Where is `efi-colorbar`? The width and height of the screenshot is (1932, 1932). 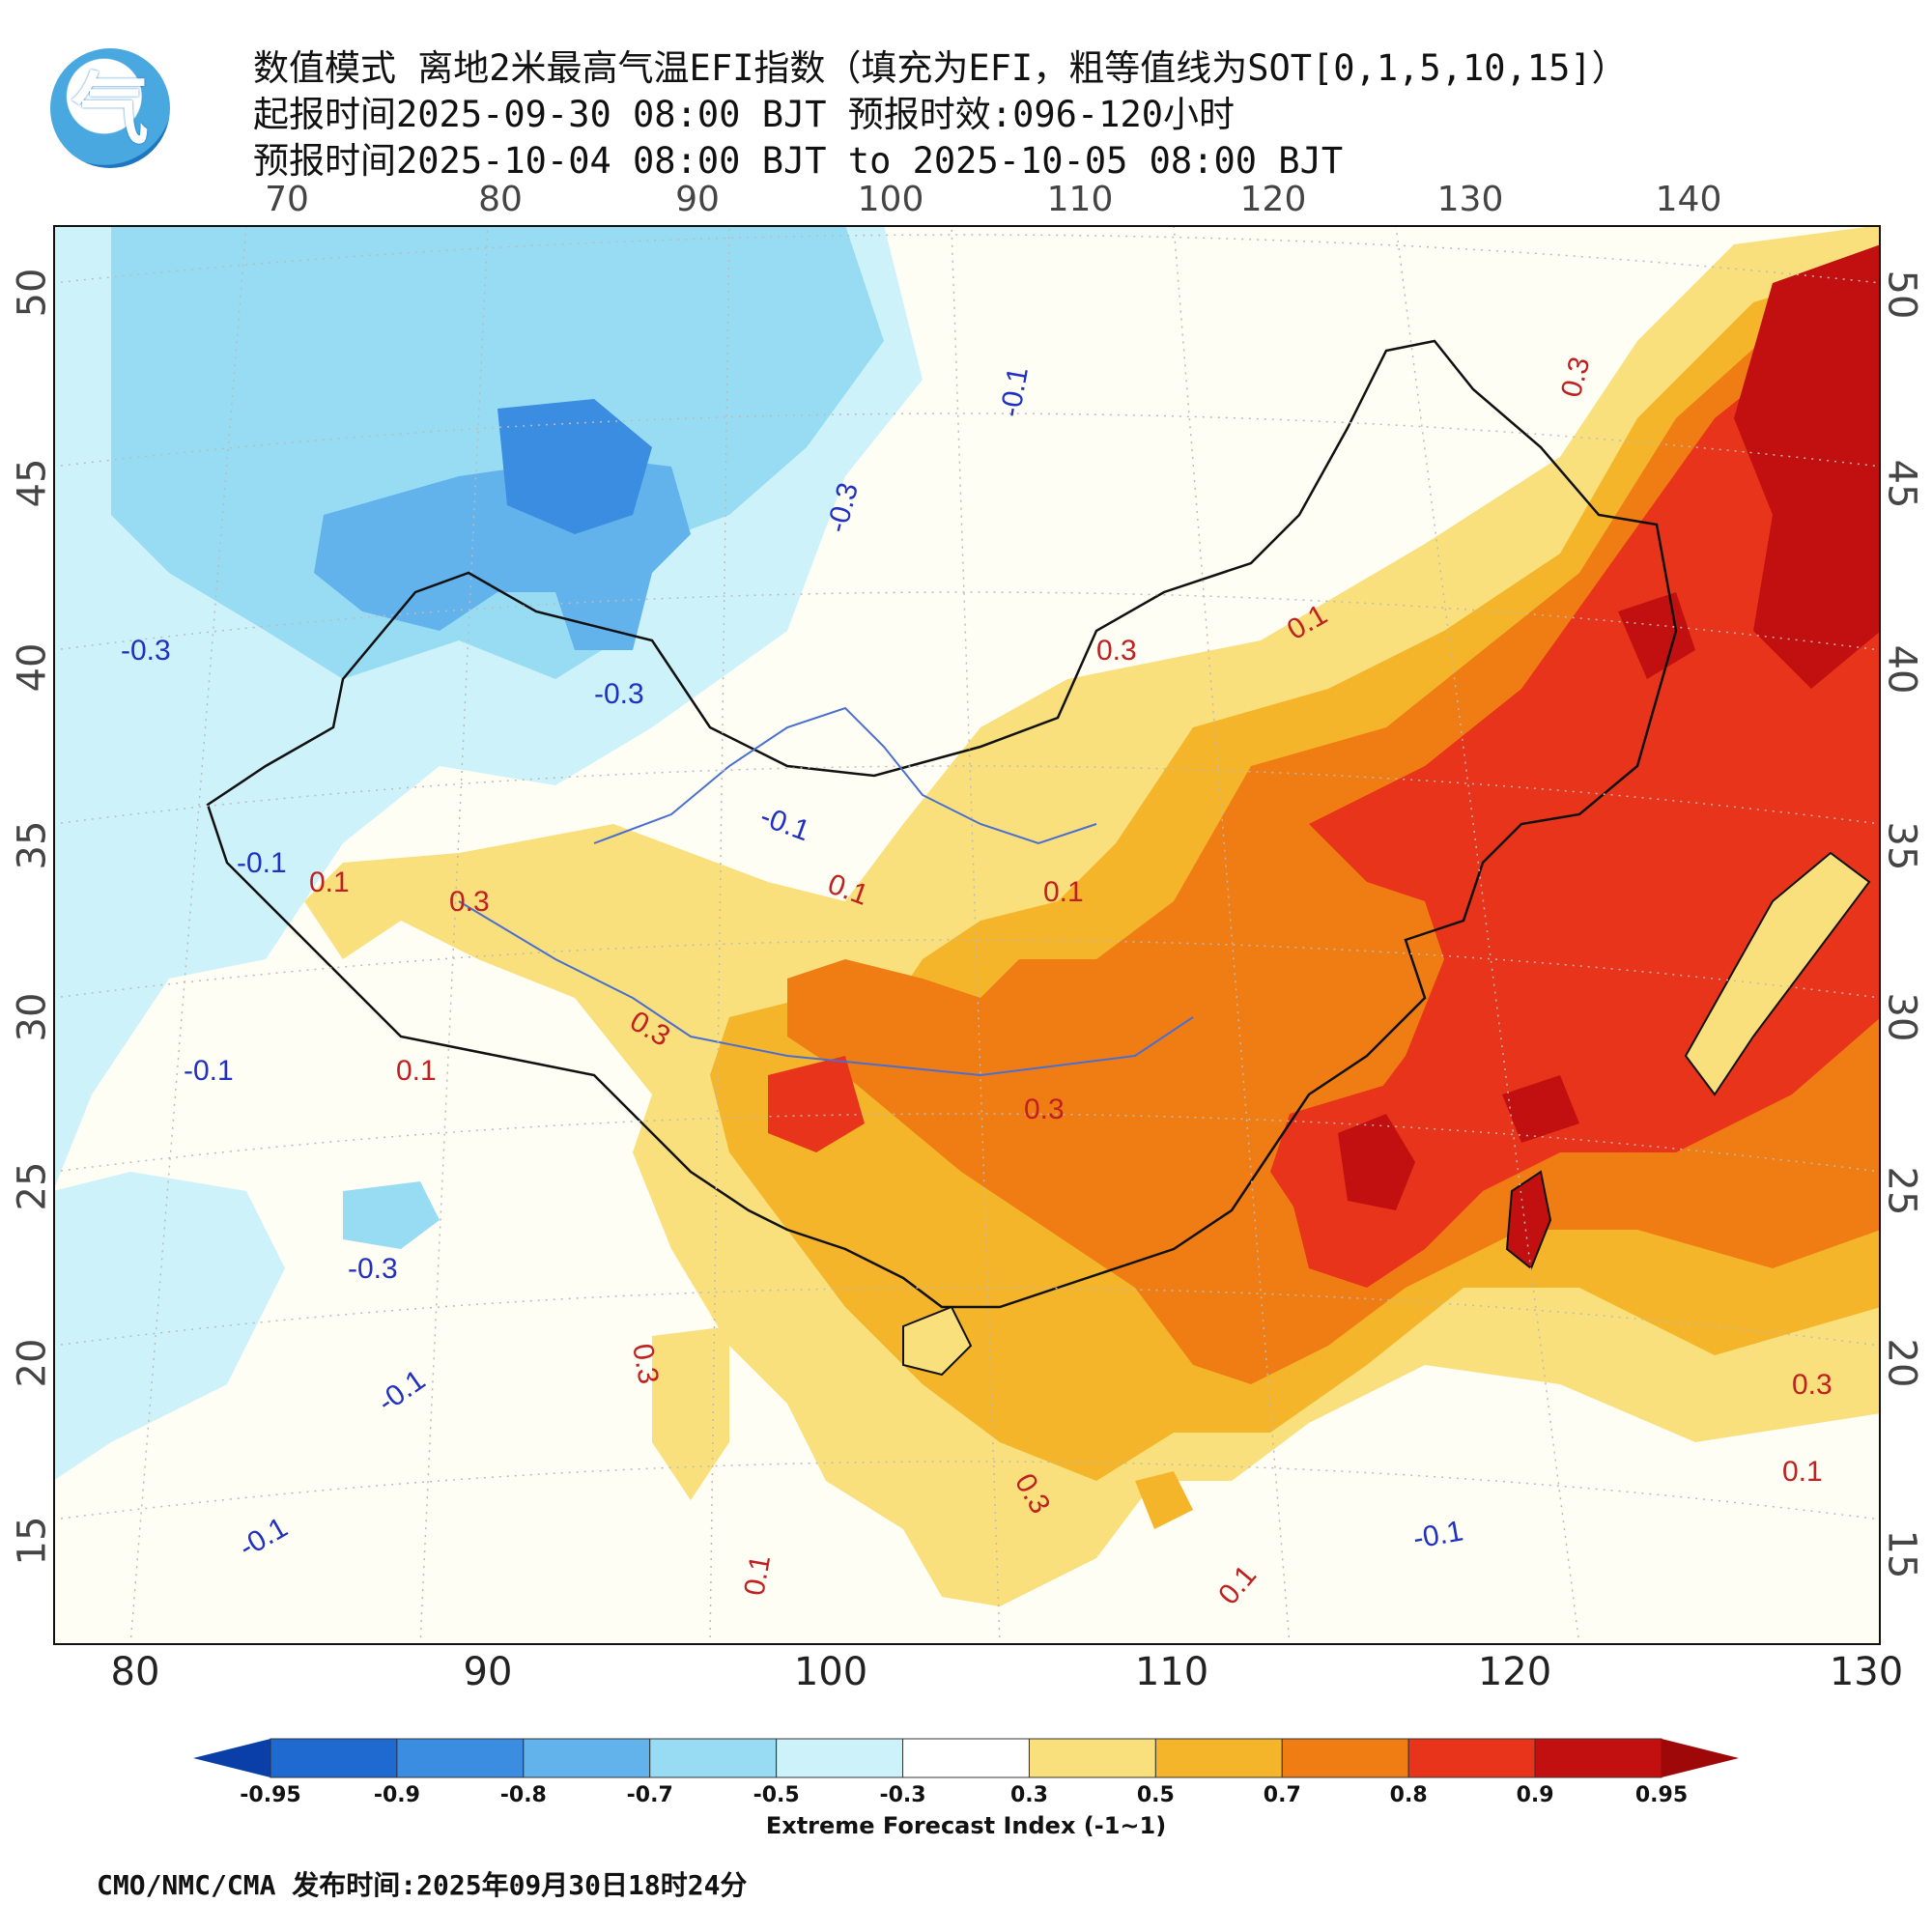
efi-colorbar is located at coordinates (966, 1758).